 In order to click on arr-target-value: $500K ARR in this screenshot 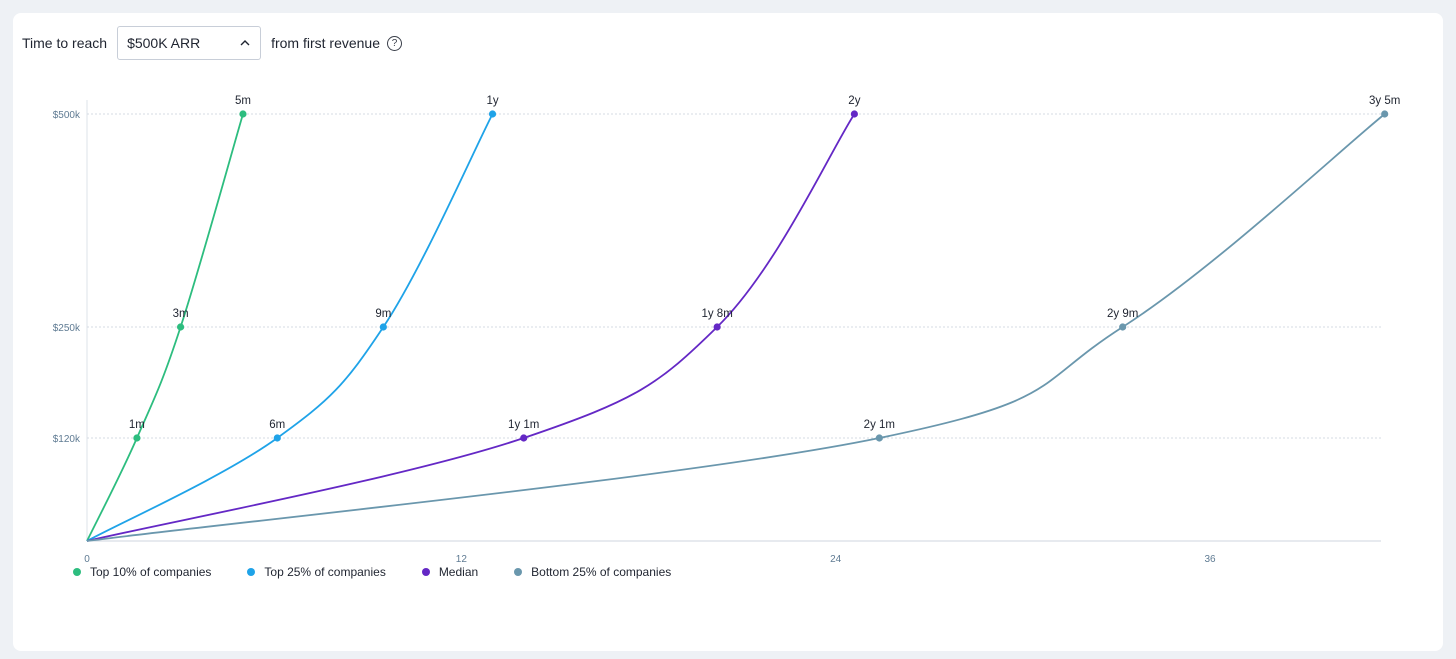, I will do `click(164, 43)`.